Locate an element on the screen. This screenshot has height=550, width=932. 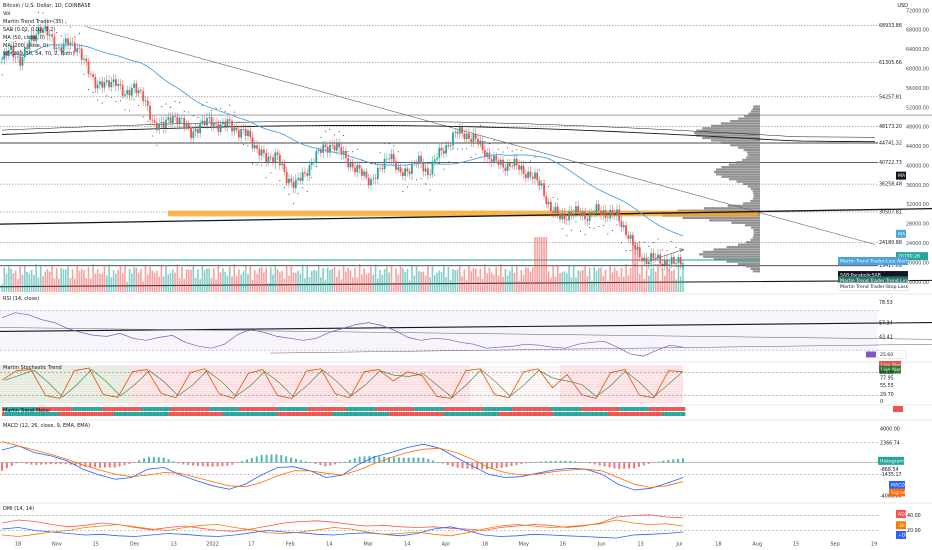
price-axis-label-10: 32000.00 is located at coordinates (917, 205).